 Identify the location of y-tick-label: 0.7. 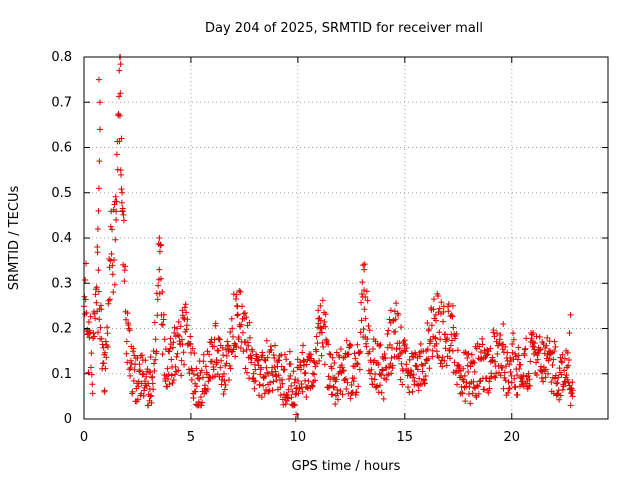
(61, 102).